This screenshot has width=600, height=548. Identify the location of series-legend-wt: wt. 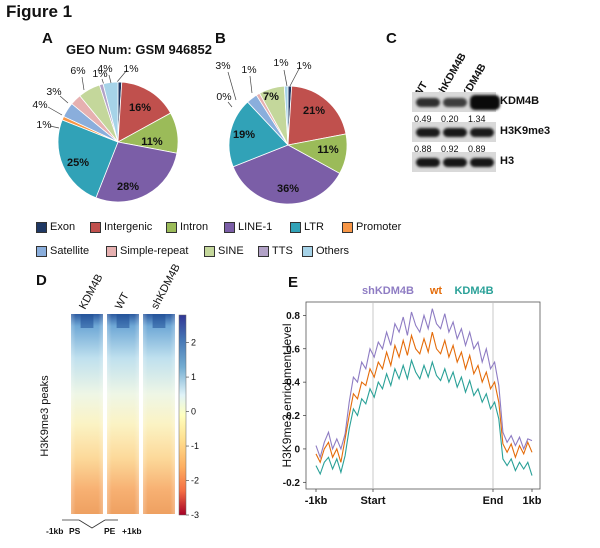
(436, 291).